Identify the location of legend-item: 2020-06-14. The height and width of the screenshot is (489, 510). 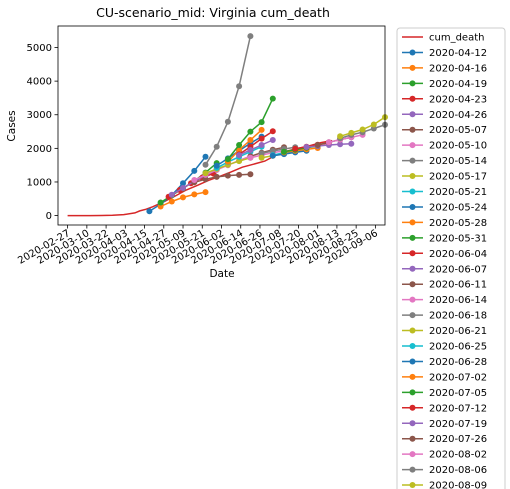
(444, 300).